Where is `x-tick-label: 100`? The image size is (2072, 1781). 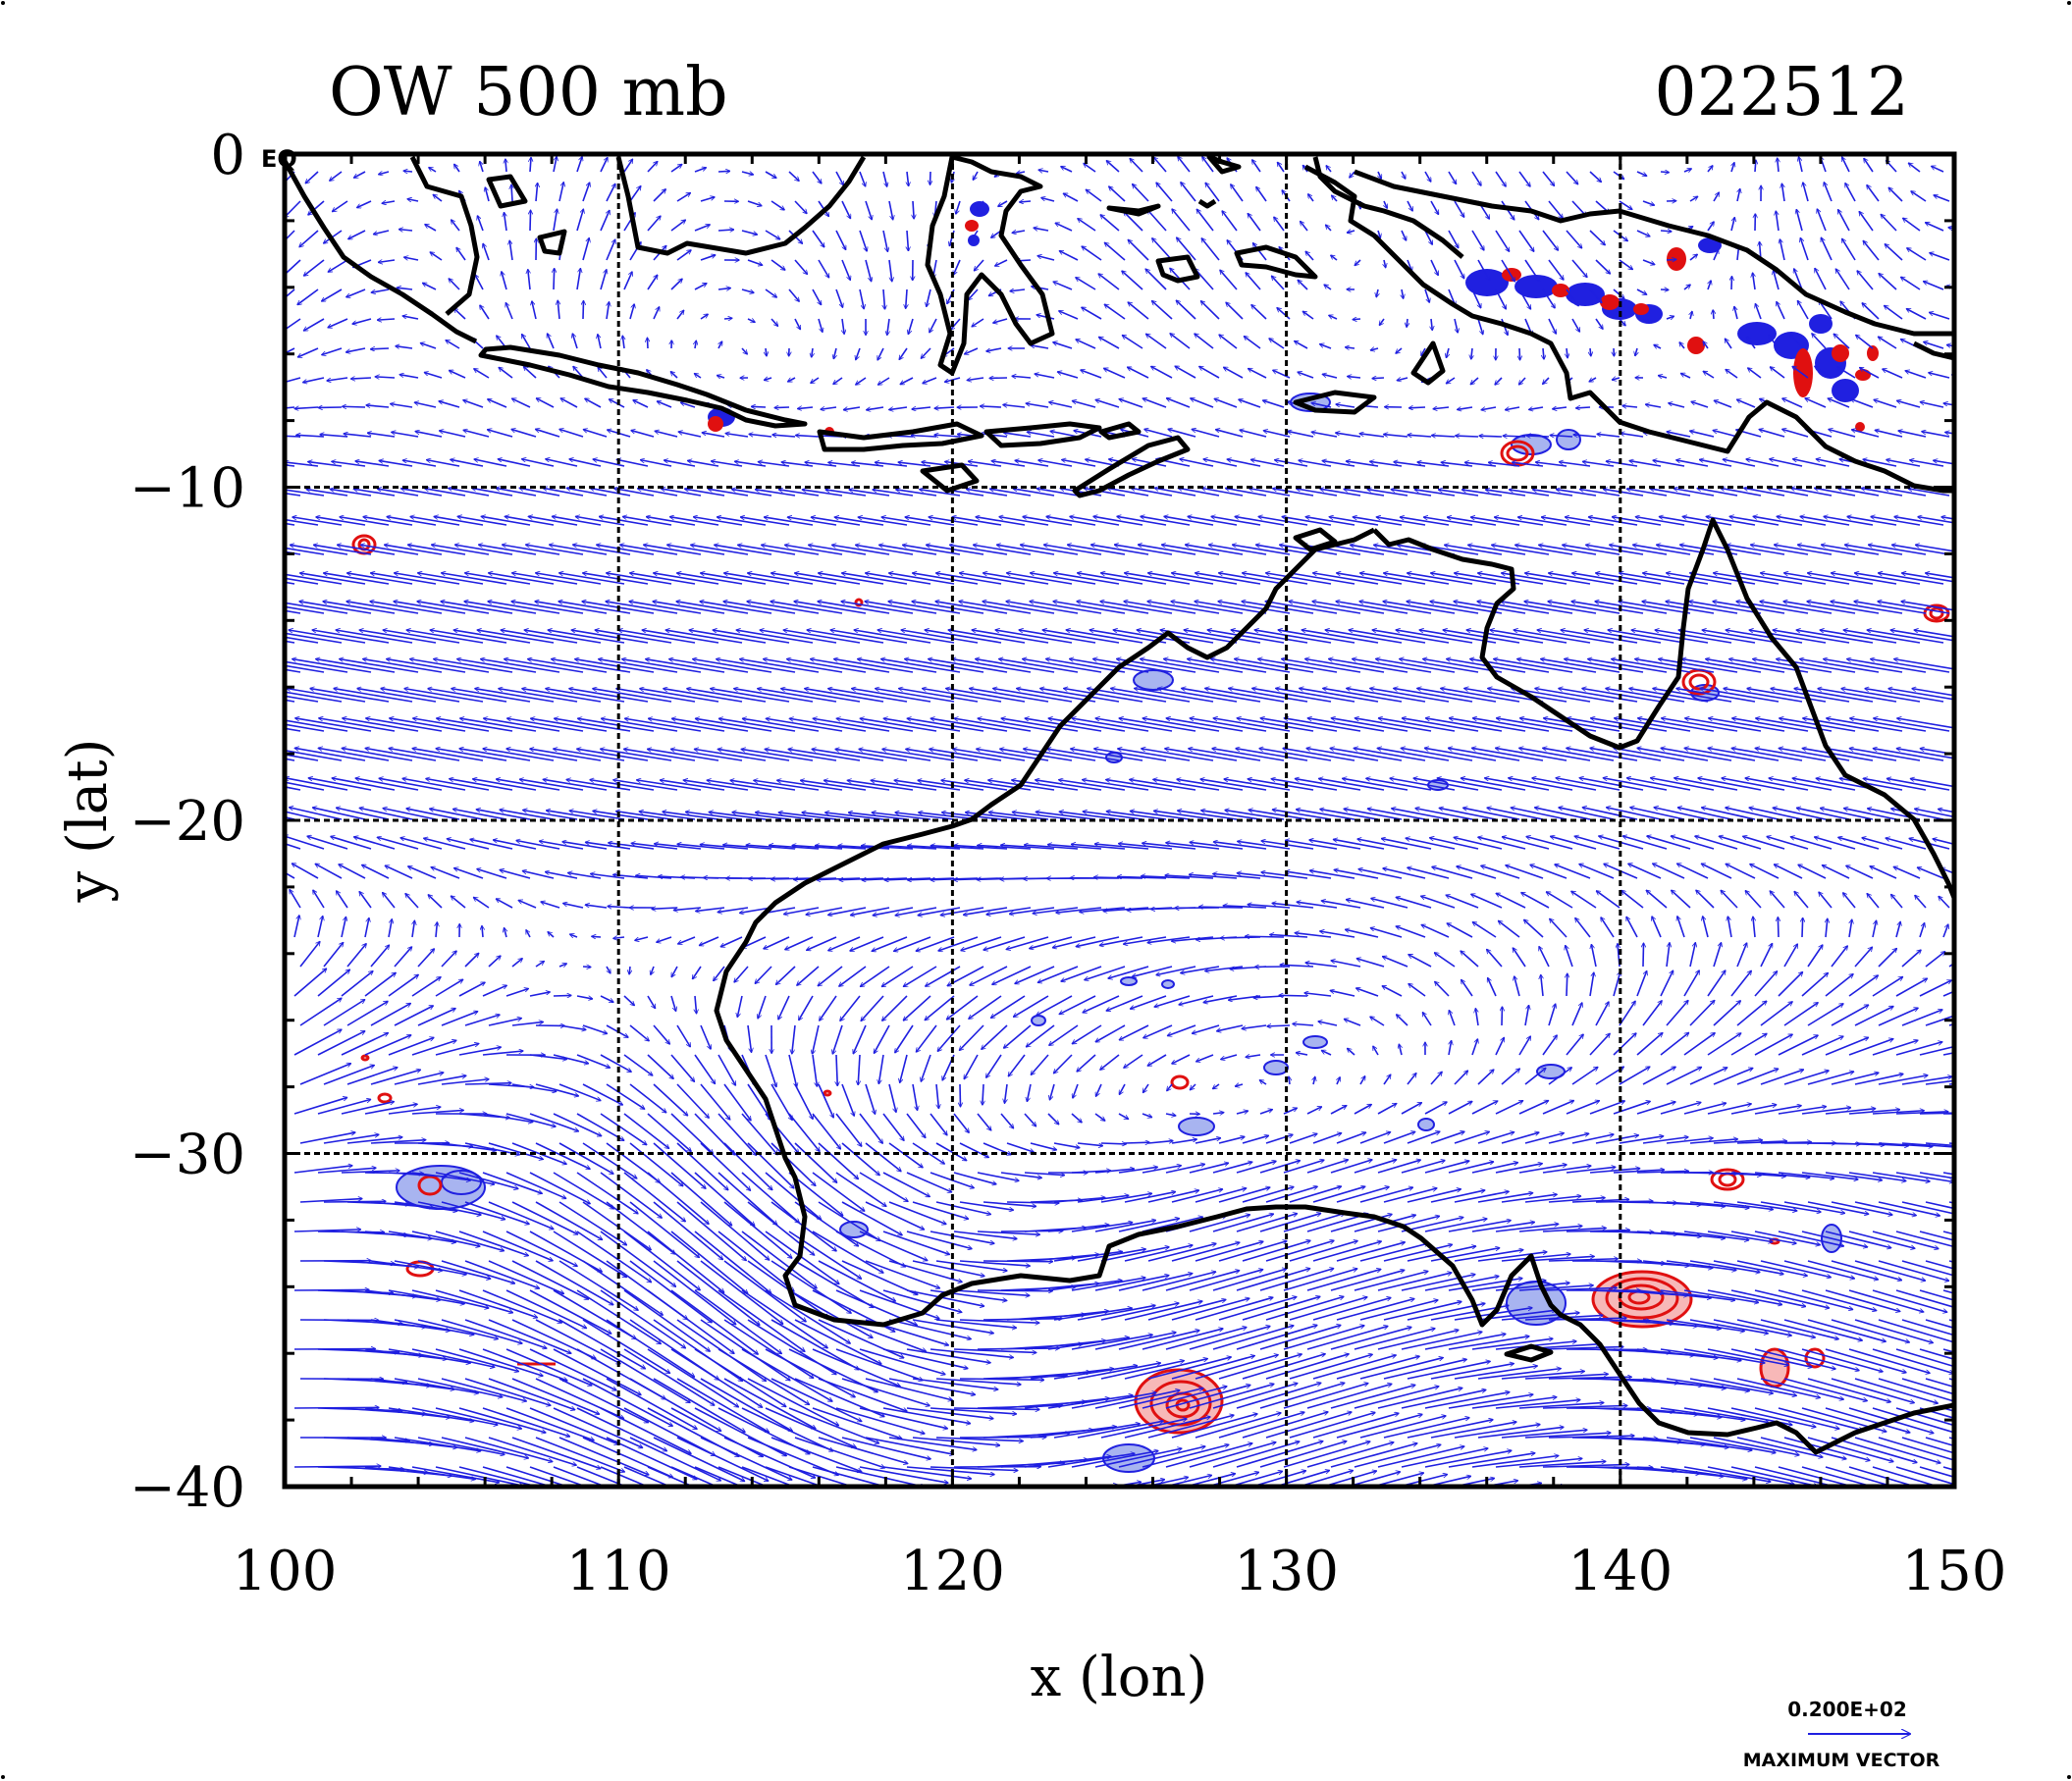
x-tick-label: 100 is located at coordinates (285, 1571).